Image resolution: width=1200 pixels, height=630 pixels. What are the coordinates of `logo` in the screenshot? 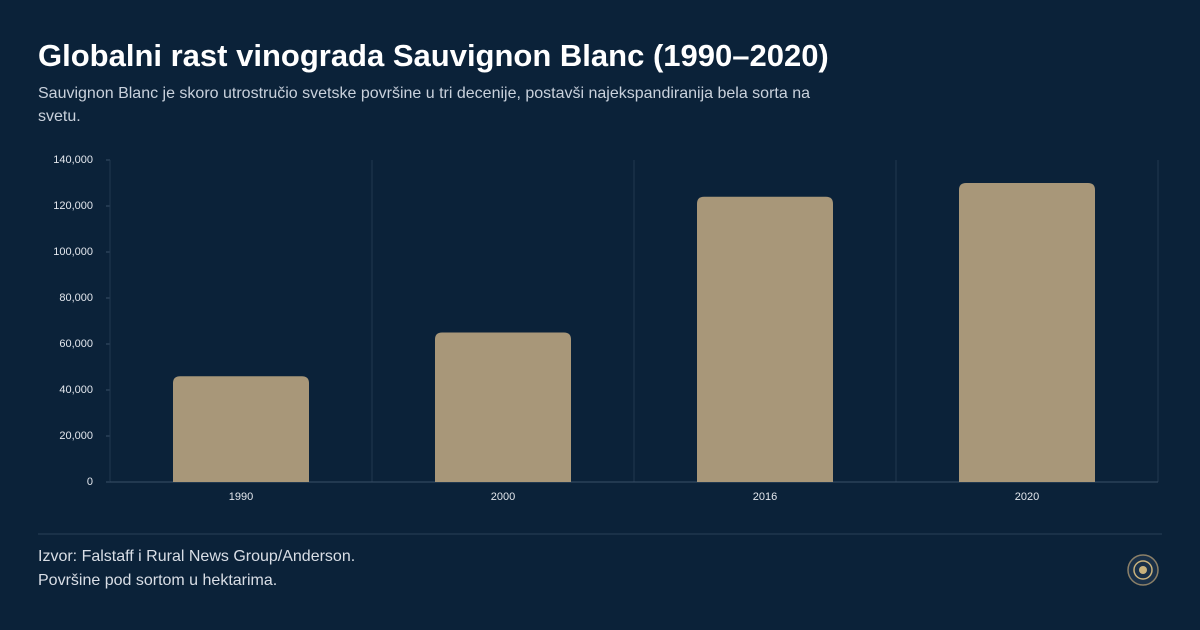 It's located at (1143, 570).